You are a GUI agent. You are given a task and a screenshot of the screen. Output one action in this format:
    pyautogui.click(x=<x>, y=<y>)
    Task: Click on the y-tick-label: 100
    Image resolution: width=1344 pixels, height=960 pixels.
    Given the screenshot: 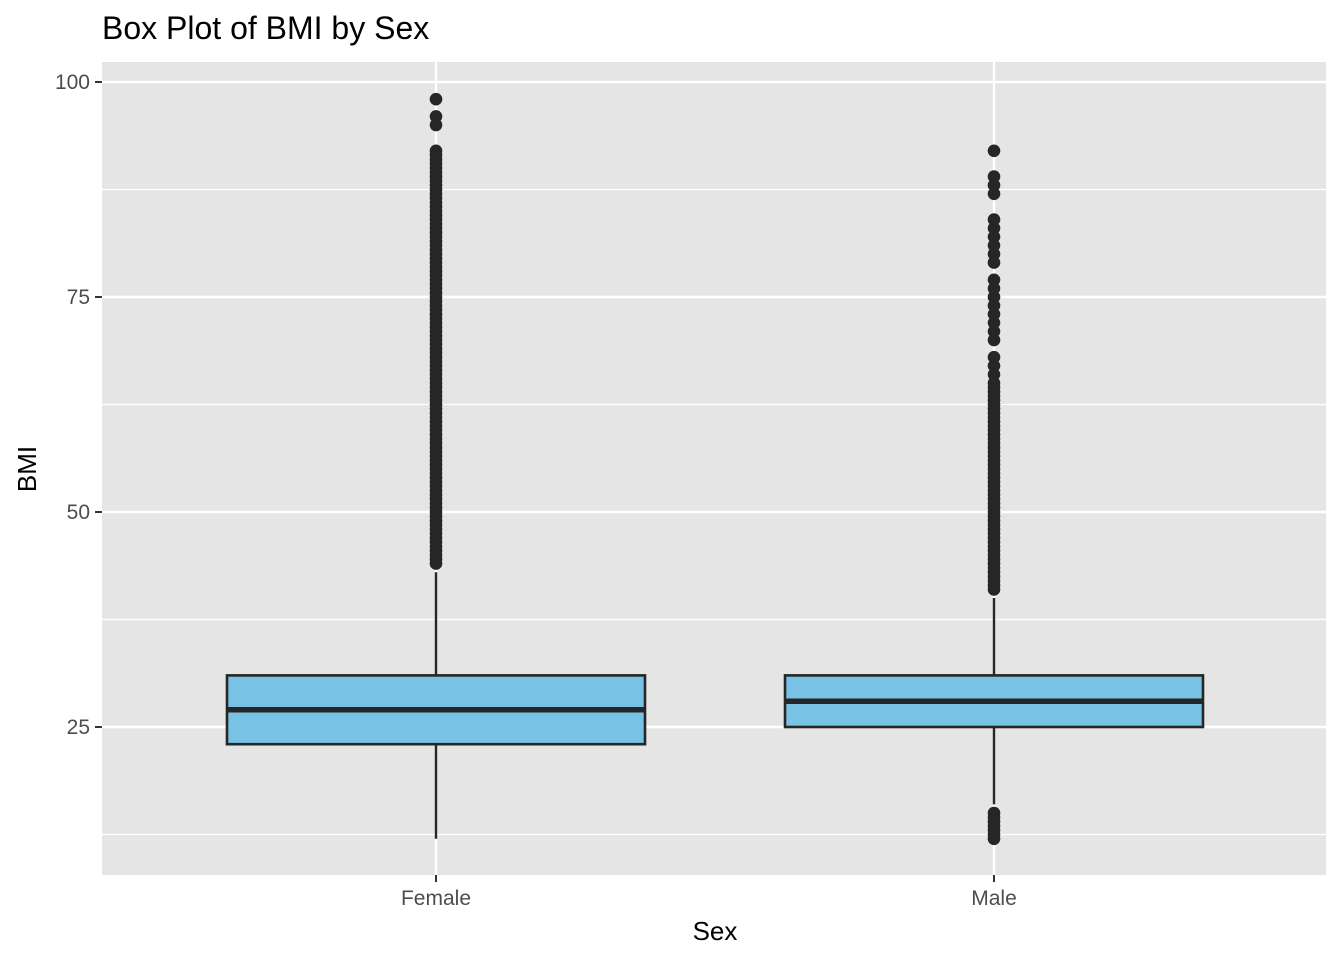 What is the action you would take?
    pyautogui.click(x=72, y=82)
    